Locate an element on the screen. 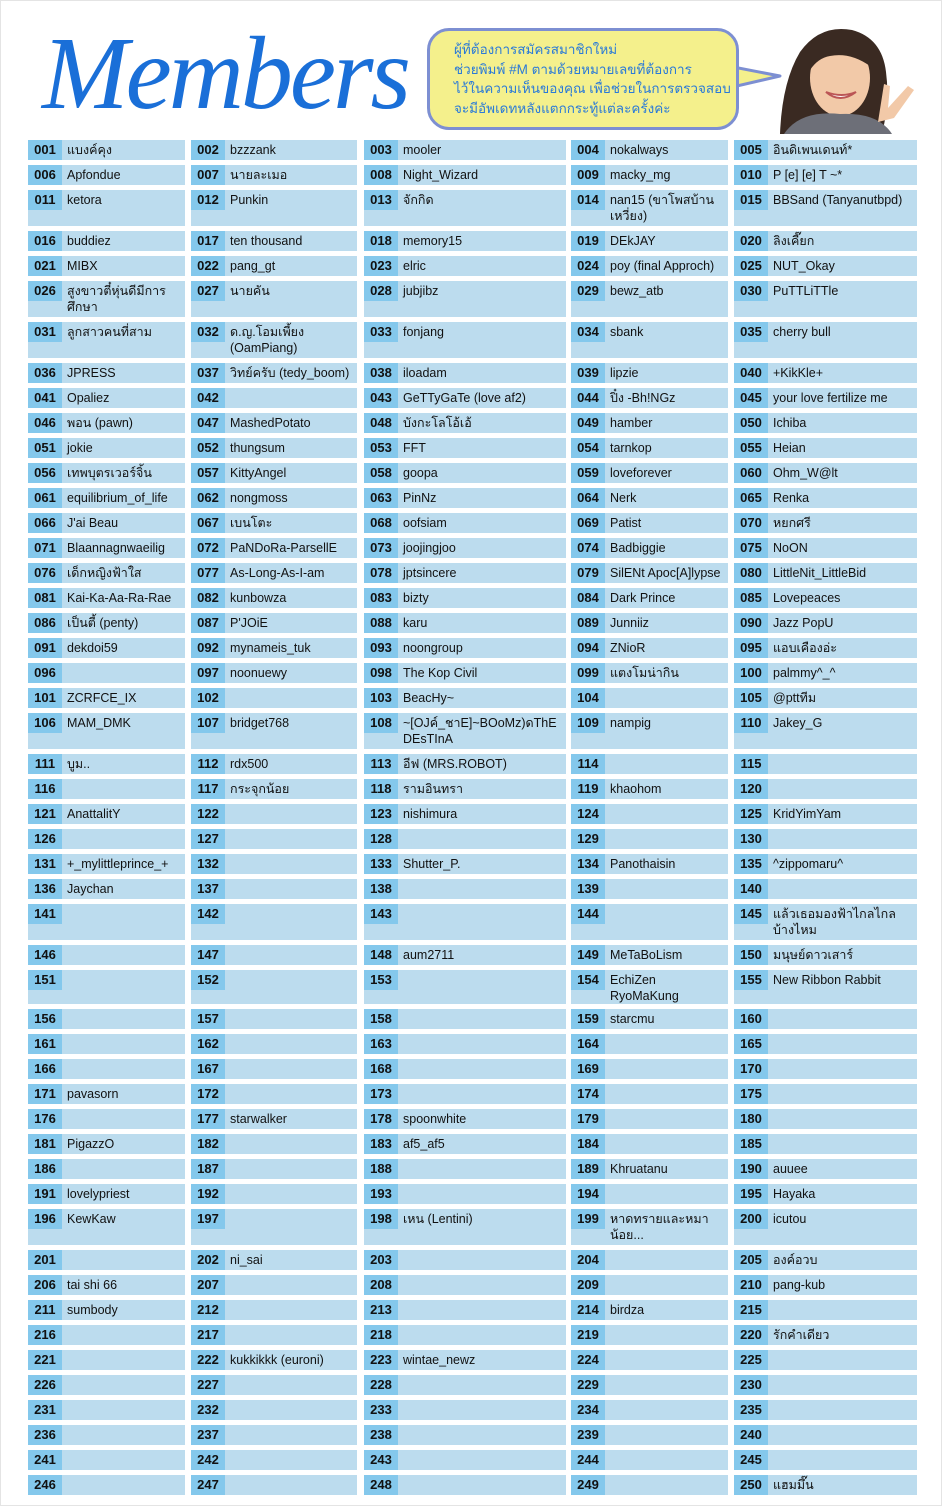 This screenshot has height=1506, width=942. member-number: 167 is located at coordinates (208, 1069).